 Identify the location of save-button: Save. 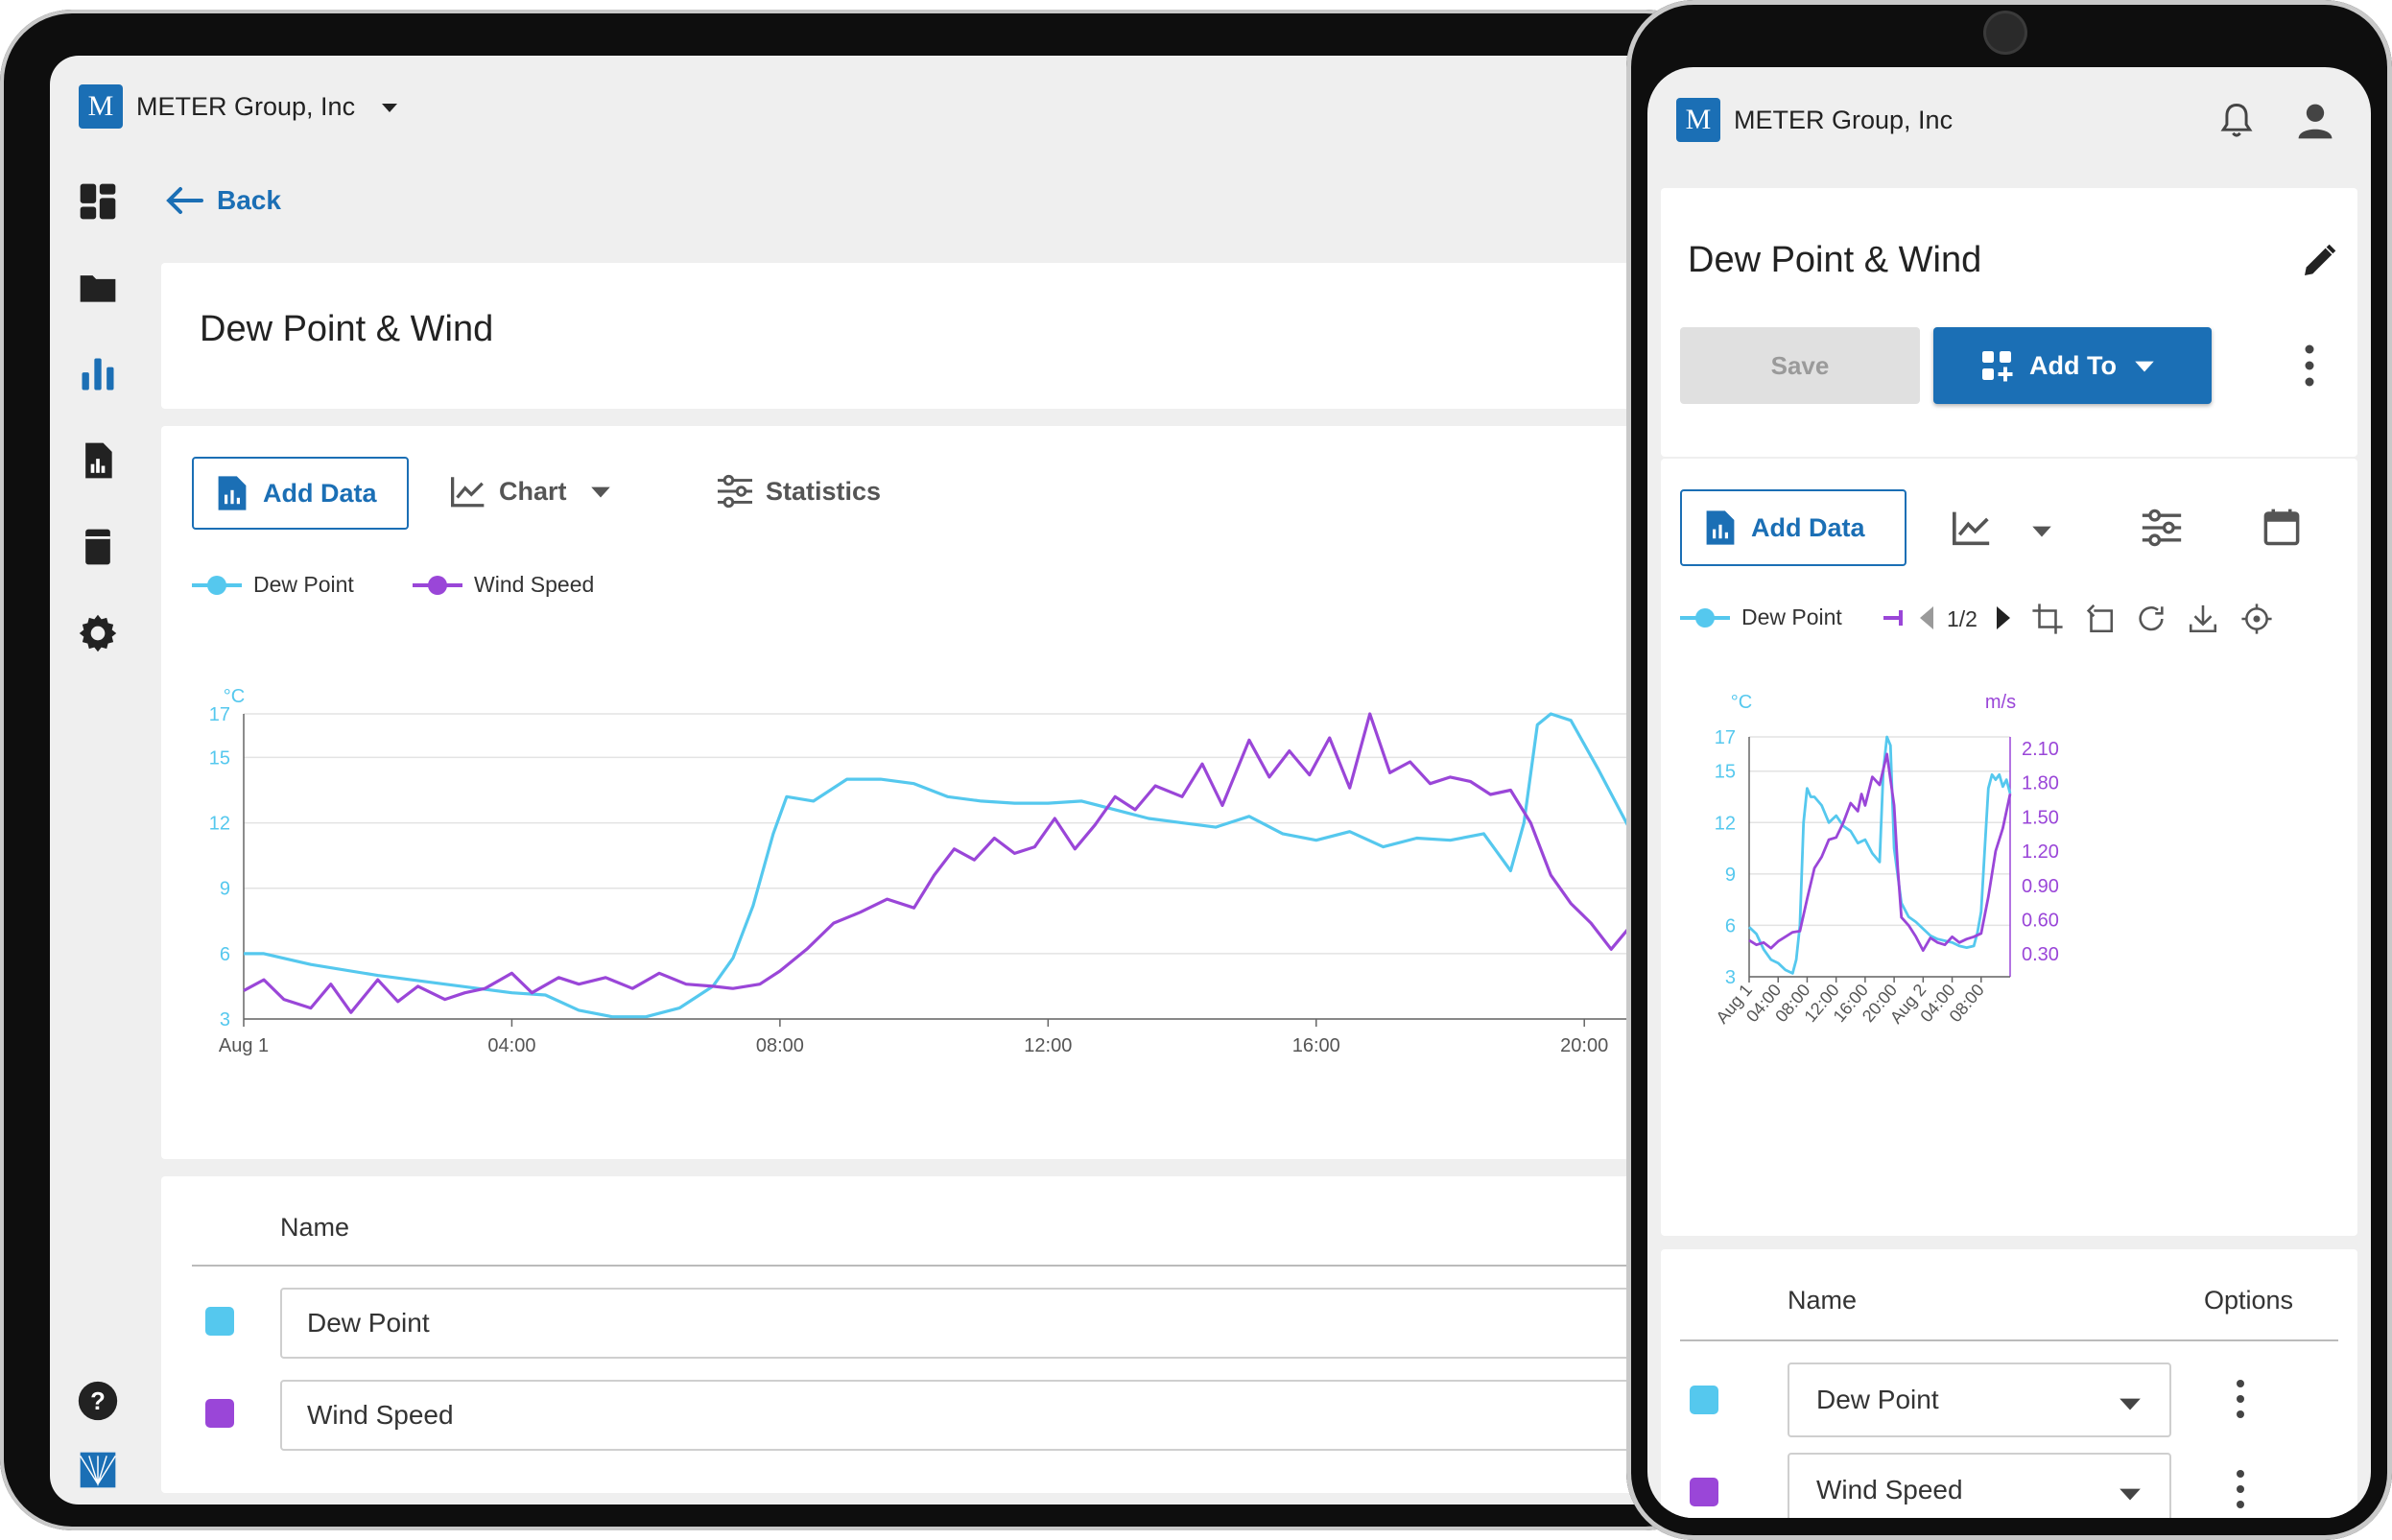
(1800, 365).